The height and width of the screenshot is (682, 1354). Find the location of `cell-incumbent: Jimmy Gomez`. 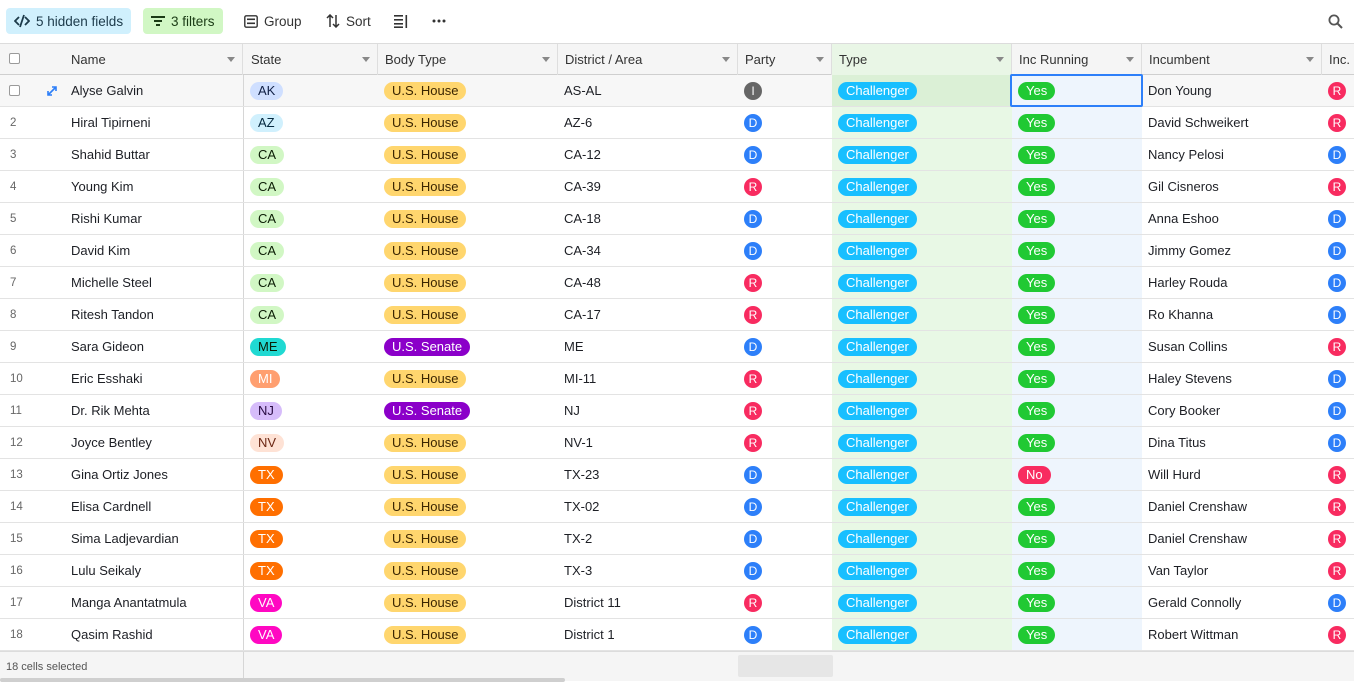

cell-incumbent: Jimmy Gomez is located at coordinates (1232, 250).